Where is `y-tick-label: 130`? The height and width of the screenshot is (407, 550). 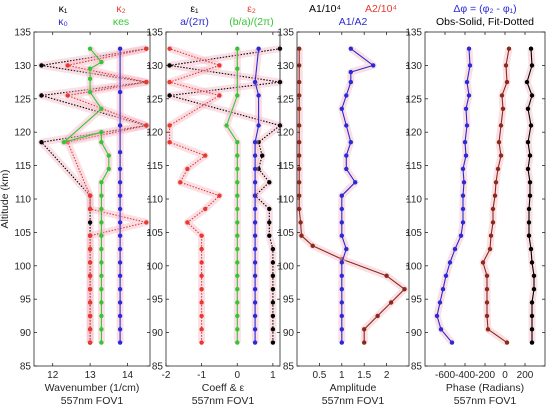 y-tick-label: 130 is located at coordinates (285, 66).